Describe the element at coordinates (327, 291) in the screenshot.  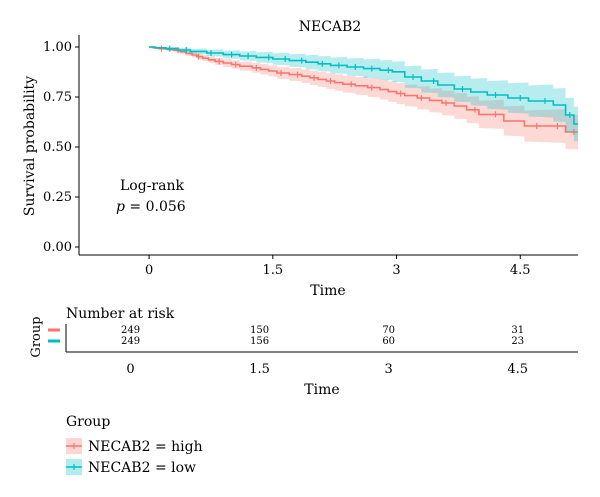
I see `x-axis-label: Time` at that location.